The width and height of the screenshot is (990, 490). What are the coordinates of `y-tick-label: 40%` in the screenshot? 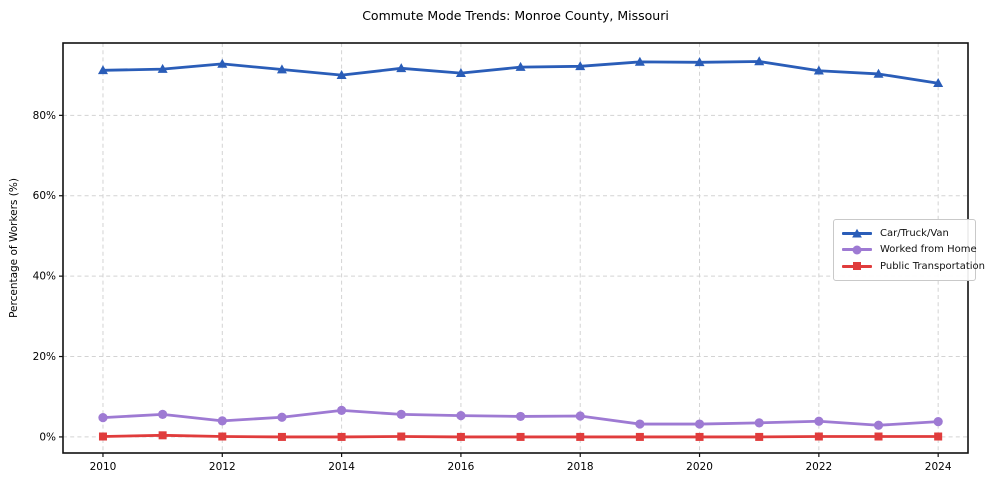 It's located at (44, 277).